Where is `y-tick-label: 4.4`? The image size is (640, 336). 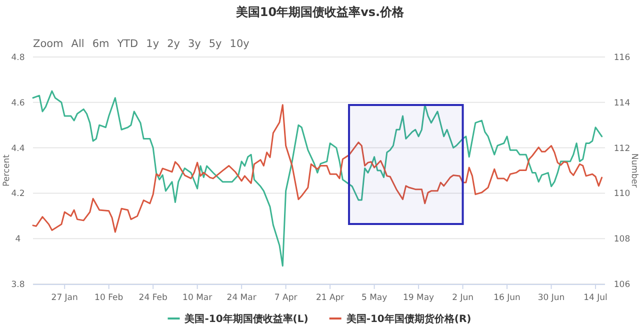
y-tick-label: 4.4 is located at coordinates (18, 149).